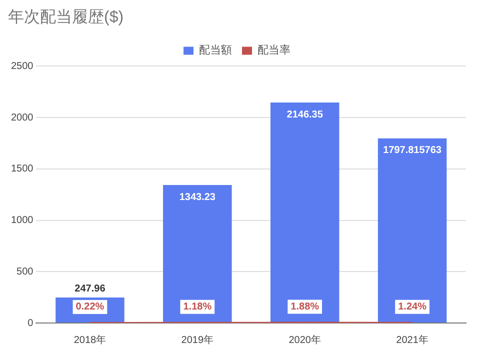  What do you see at coordinates (90, 288) in the screenshot?
I see `data-label: 247.96` at bounding box center [90, 288].